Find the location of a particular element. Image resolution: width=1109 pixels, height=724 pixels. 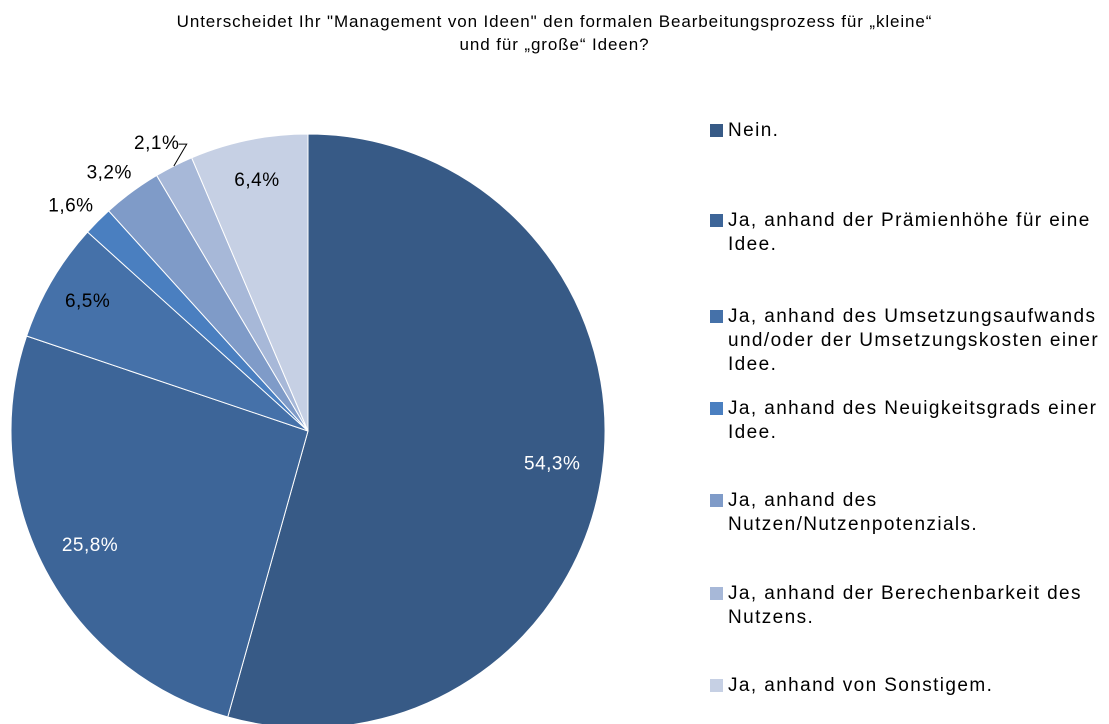

legend-entry: Nein. is located at coordinates (907, 131).